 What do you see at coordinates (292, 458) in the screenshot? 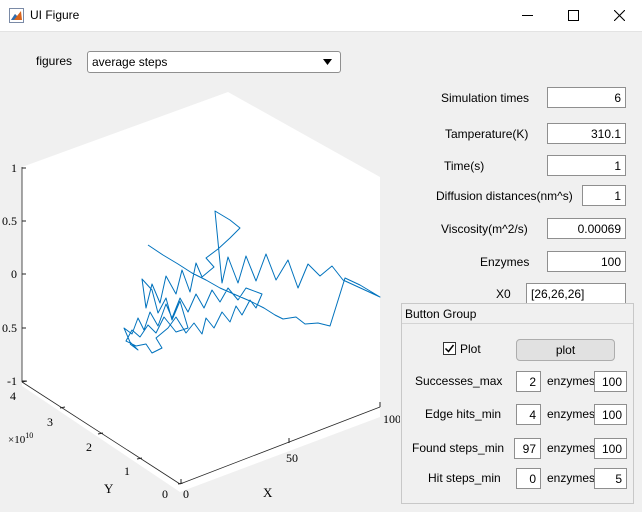
I see `x-tick-label: 50` at bounding box center [292, 458].